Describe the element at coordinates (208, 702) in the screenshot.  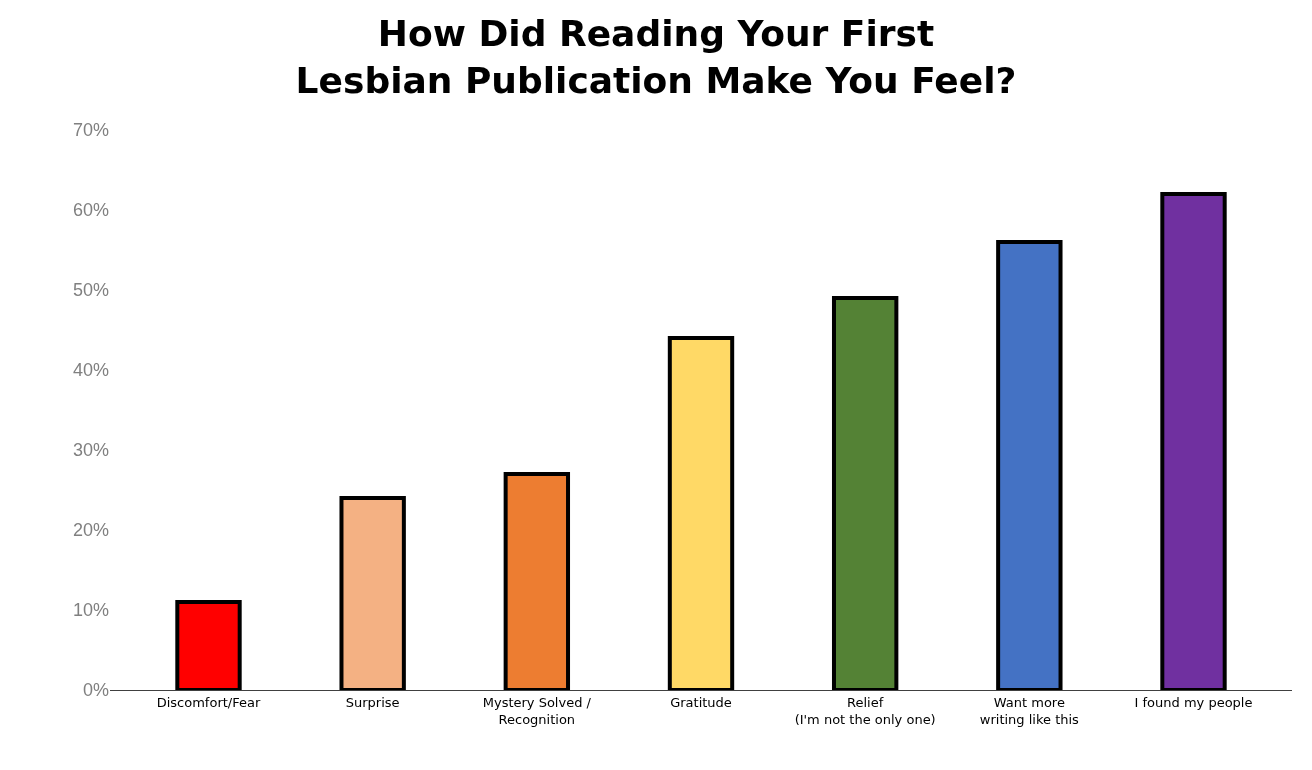
I see `x-tick-label: Discomfort/Fear` at that location.